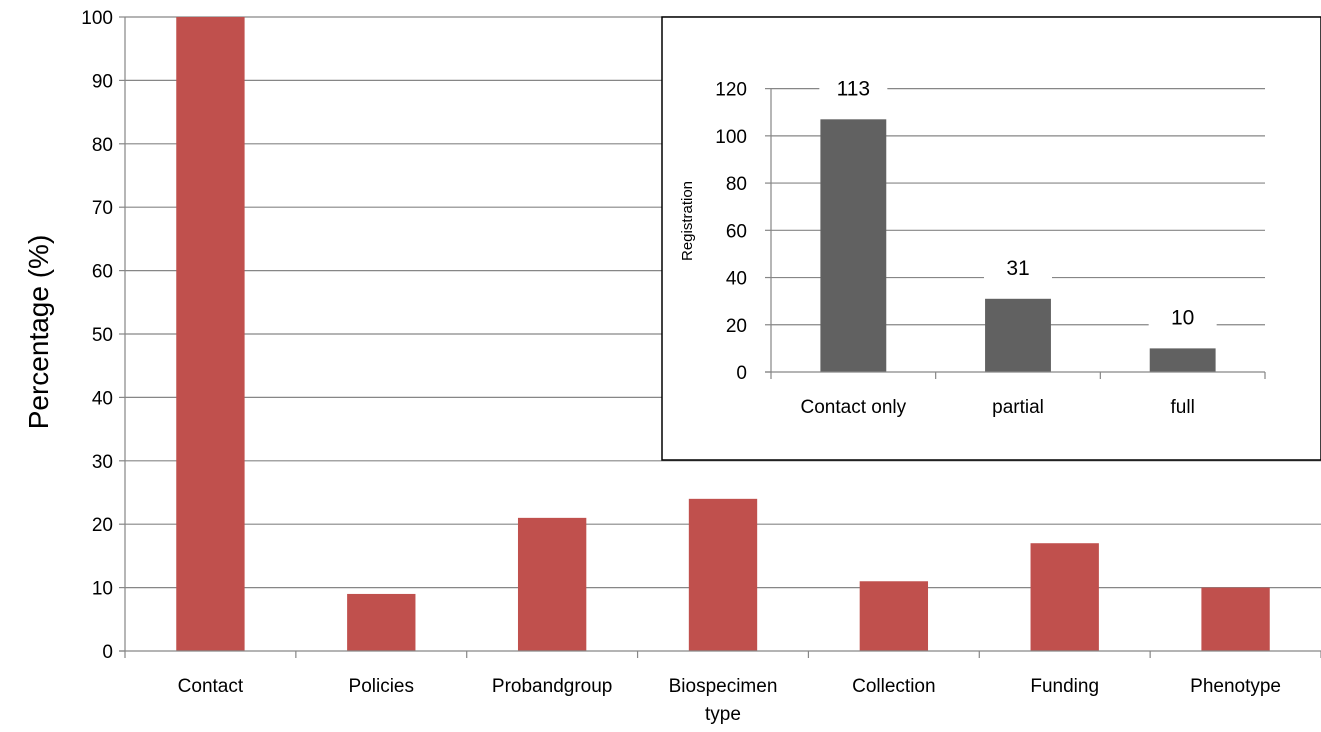  What do you see at coordinates (736, 279) in the screenshot?
I see `inset-y-tick-label: 40` at bounding box center [736, 279].